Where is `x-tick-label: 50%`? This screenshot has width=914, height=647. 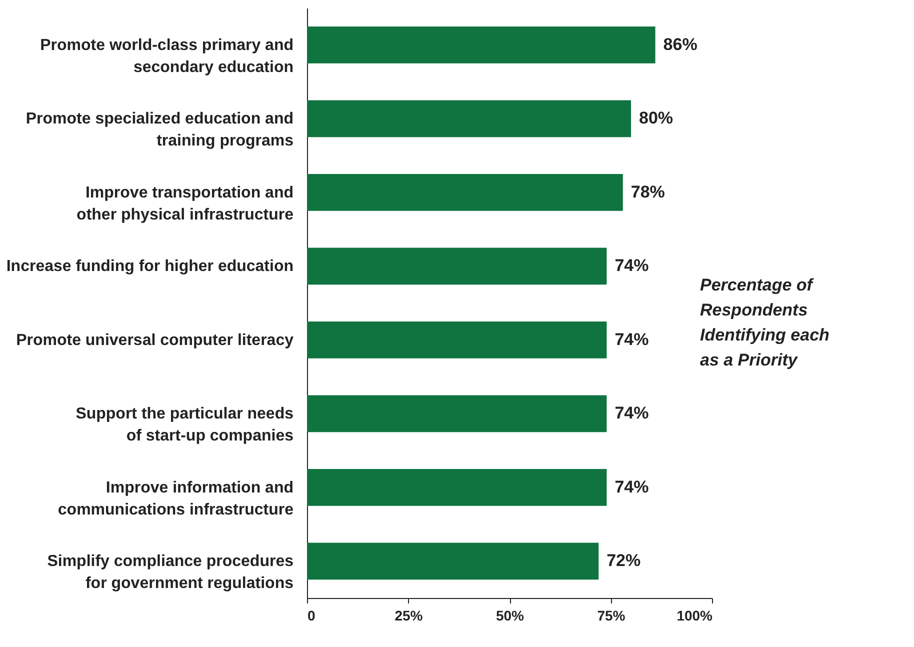 x-tick-label: 50% is located at coordinates (510, 616).